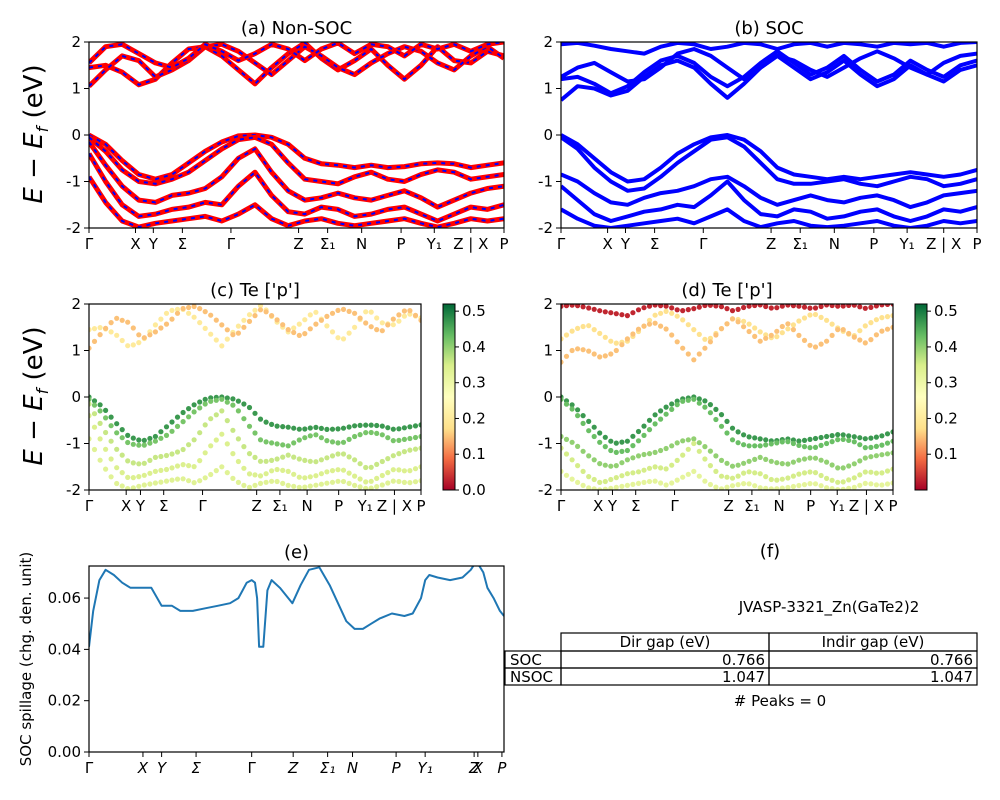  I want to click on ylabel-row1-E2: E, so click(34, 140).